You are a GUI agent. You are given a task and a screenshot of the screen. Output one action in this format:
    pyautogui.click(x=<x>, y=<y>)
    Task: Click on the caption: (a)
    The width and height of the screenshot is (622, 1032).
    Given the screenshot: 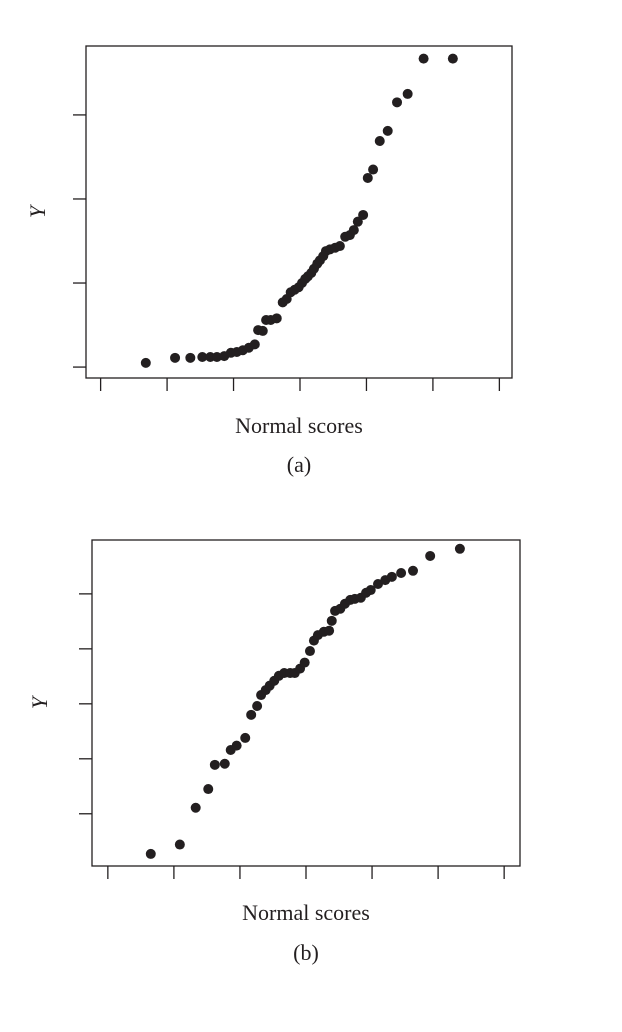 What is the action you would take?
    pyautogui.click(x=299, y=464)
    